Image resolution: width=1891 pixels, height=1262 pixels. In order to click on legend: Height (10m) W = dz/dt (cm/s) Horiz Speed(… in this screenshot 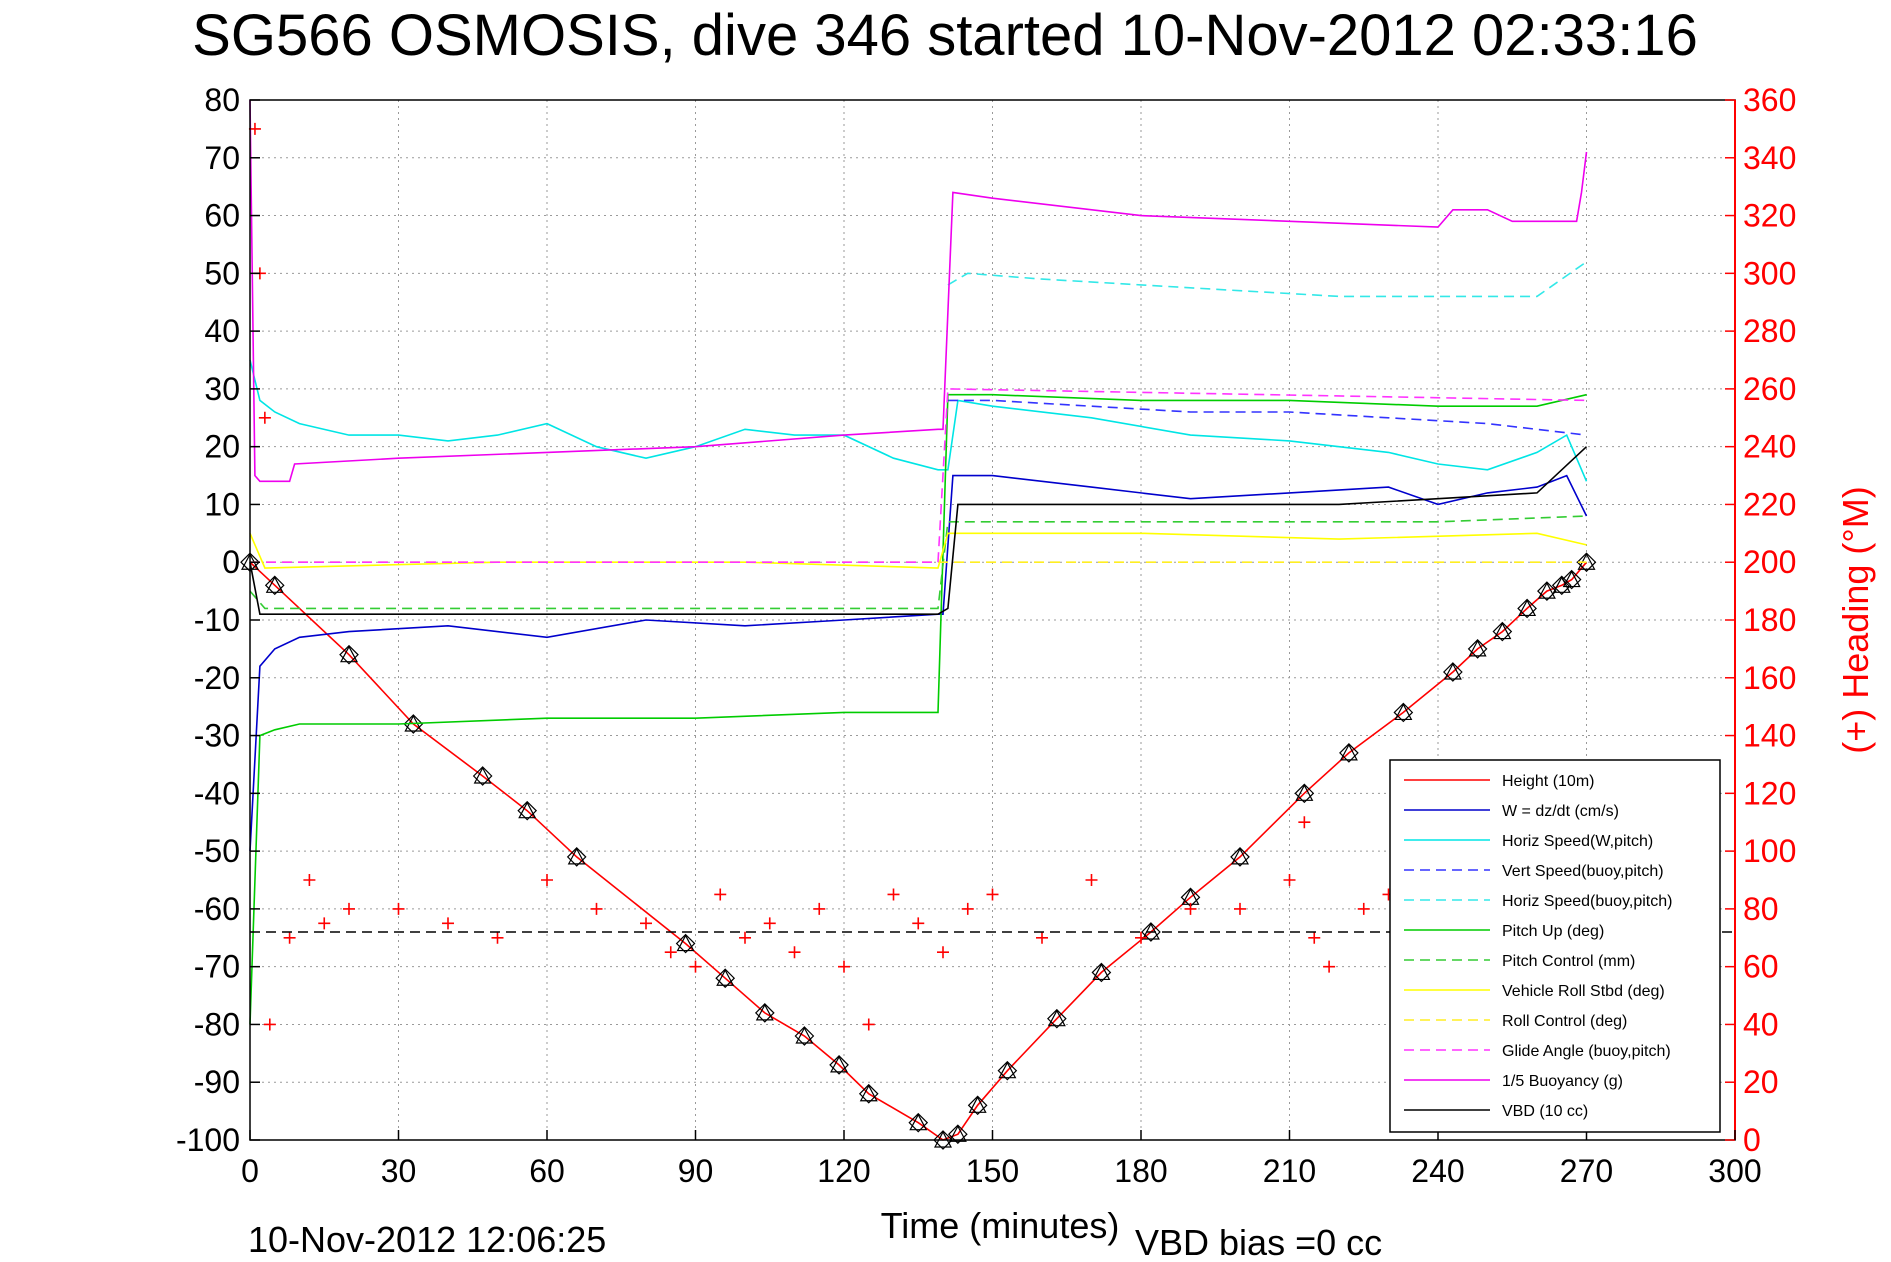, I will do `click(1555, 946)`.